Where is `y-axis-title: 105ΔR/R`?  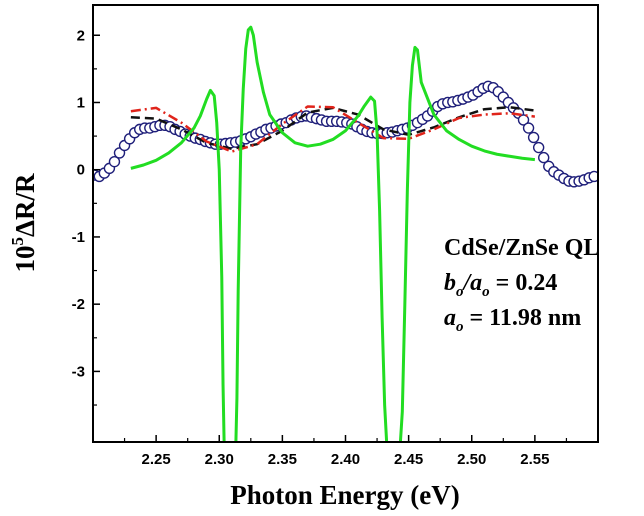 y-axis-title: 105ΔR/R is located at coordinates (24, 222).